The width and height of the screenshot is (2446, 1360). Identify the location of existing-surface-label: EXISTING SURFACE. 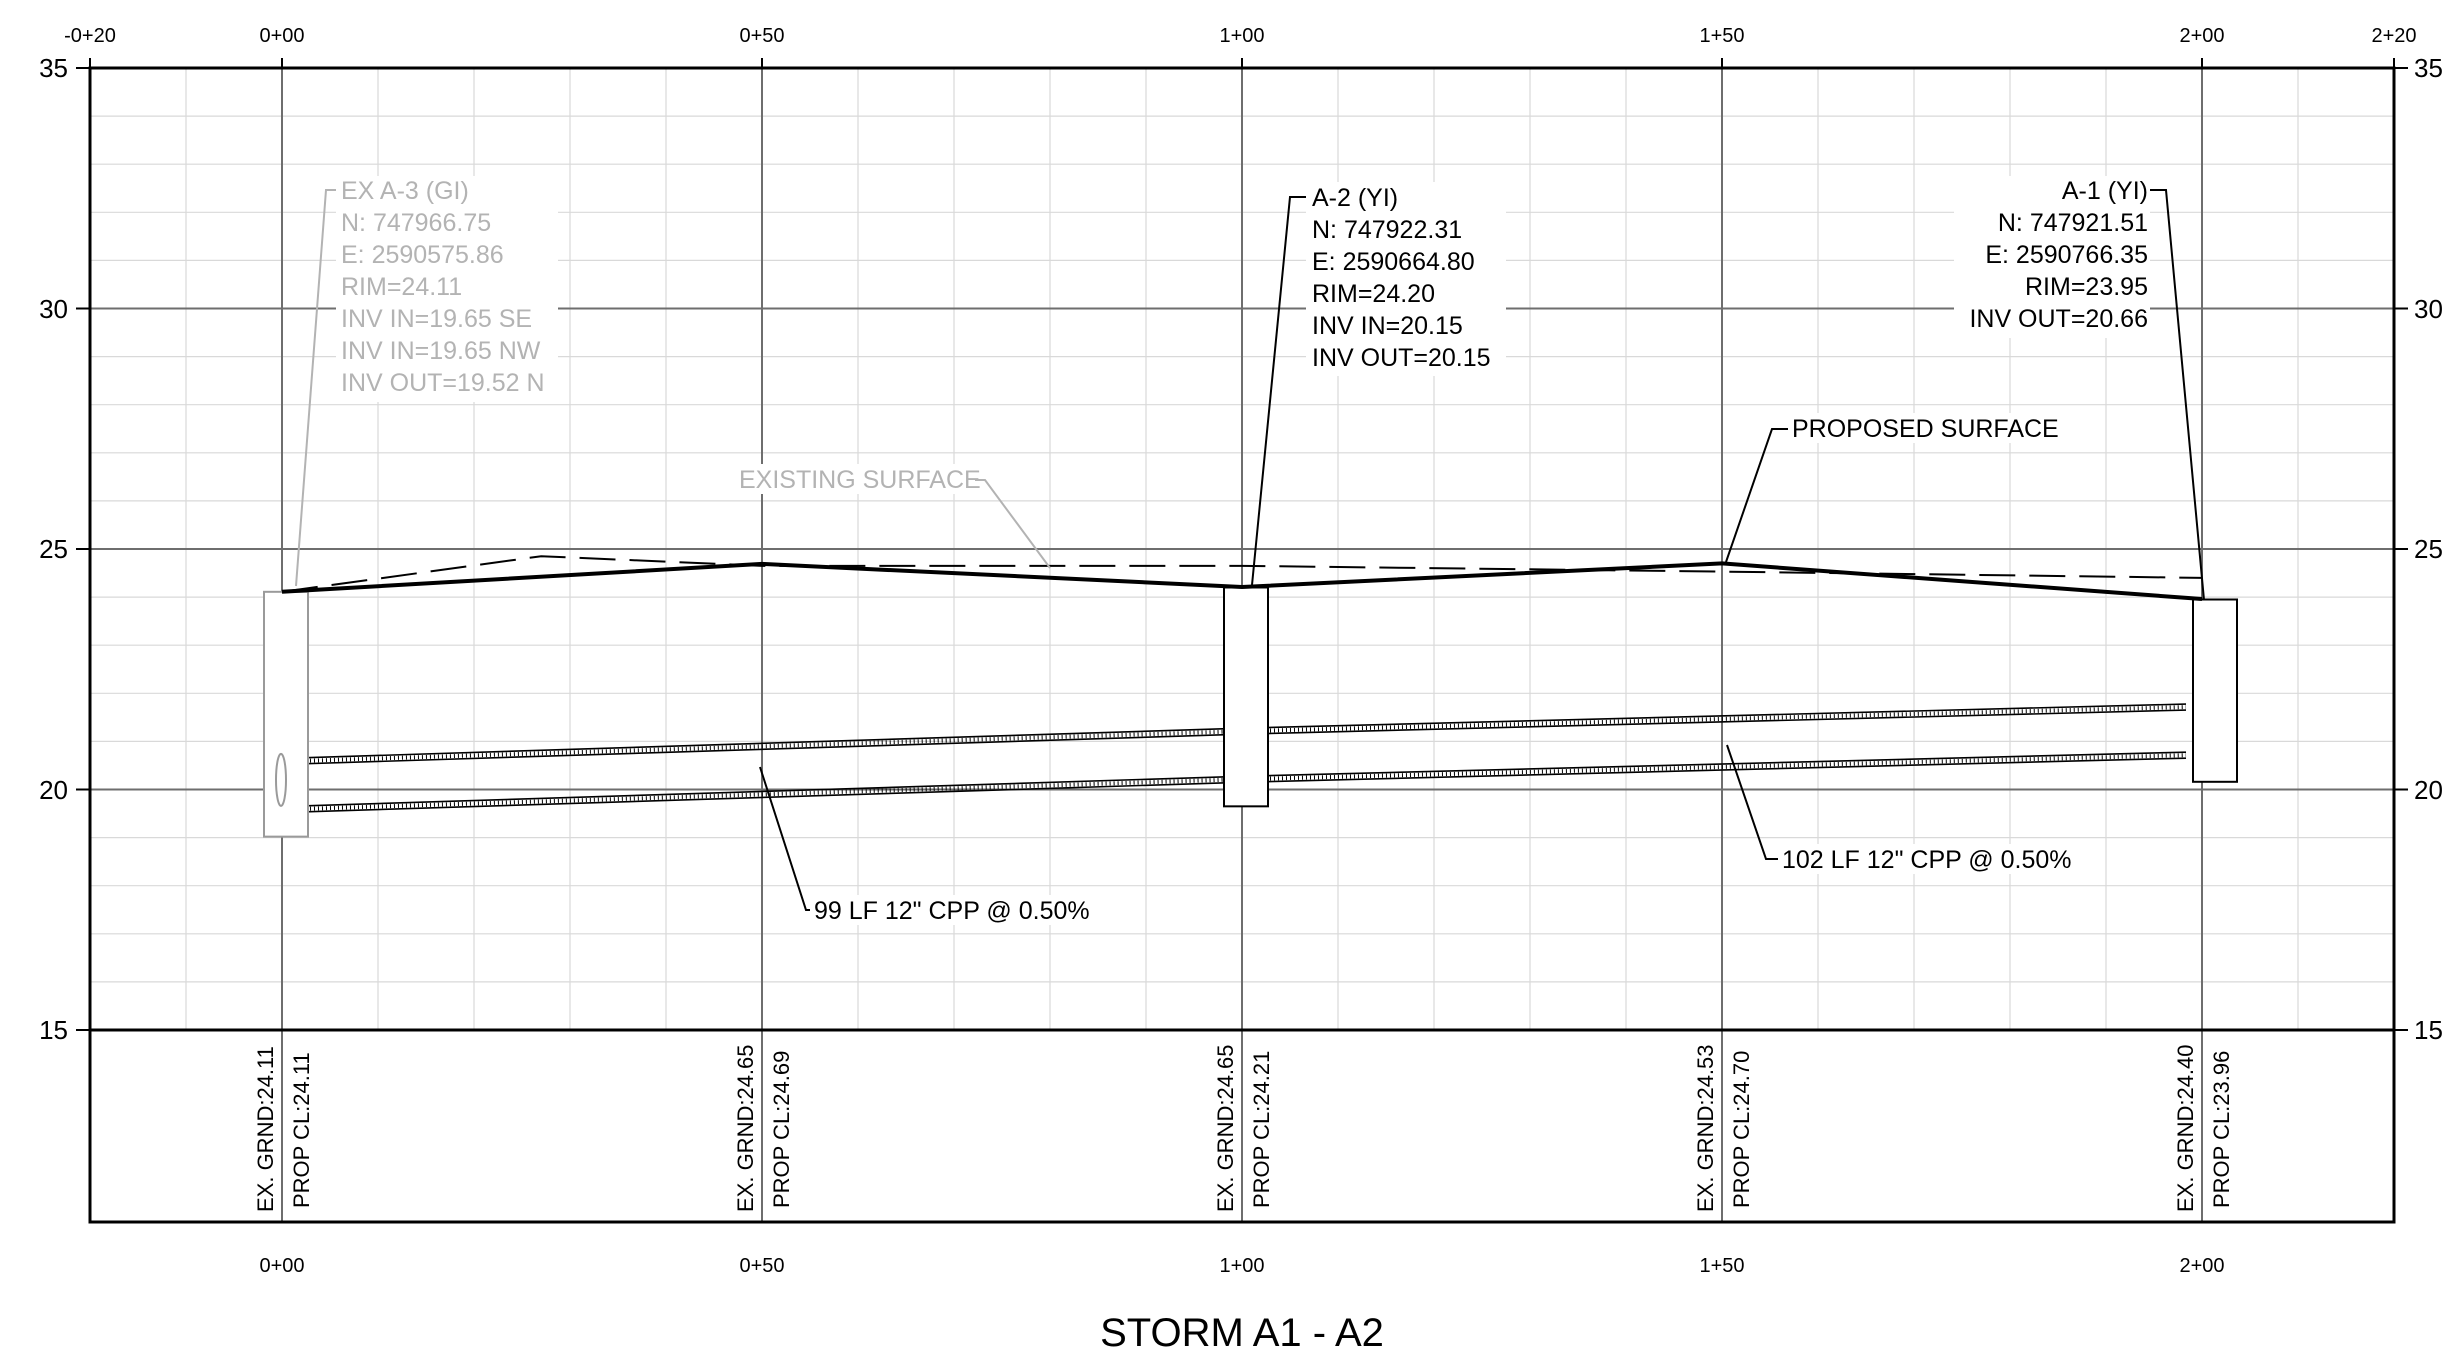
(860, 480).